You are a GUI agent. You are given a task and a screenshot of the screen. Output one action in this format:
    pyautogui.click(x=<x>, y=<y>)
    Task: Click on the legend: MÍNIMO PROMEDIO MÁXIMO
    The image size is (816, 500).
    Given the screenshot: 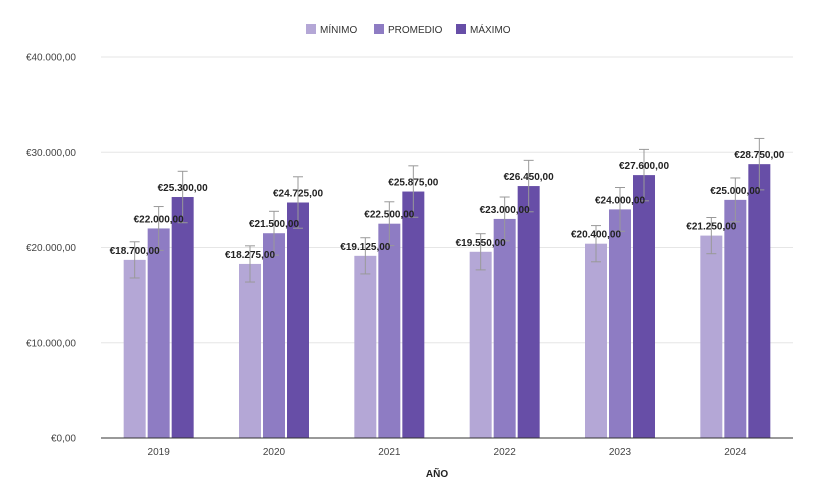 What is the action you would take?
    pyautogui.click(x=408, y=29)
    